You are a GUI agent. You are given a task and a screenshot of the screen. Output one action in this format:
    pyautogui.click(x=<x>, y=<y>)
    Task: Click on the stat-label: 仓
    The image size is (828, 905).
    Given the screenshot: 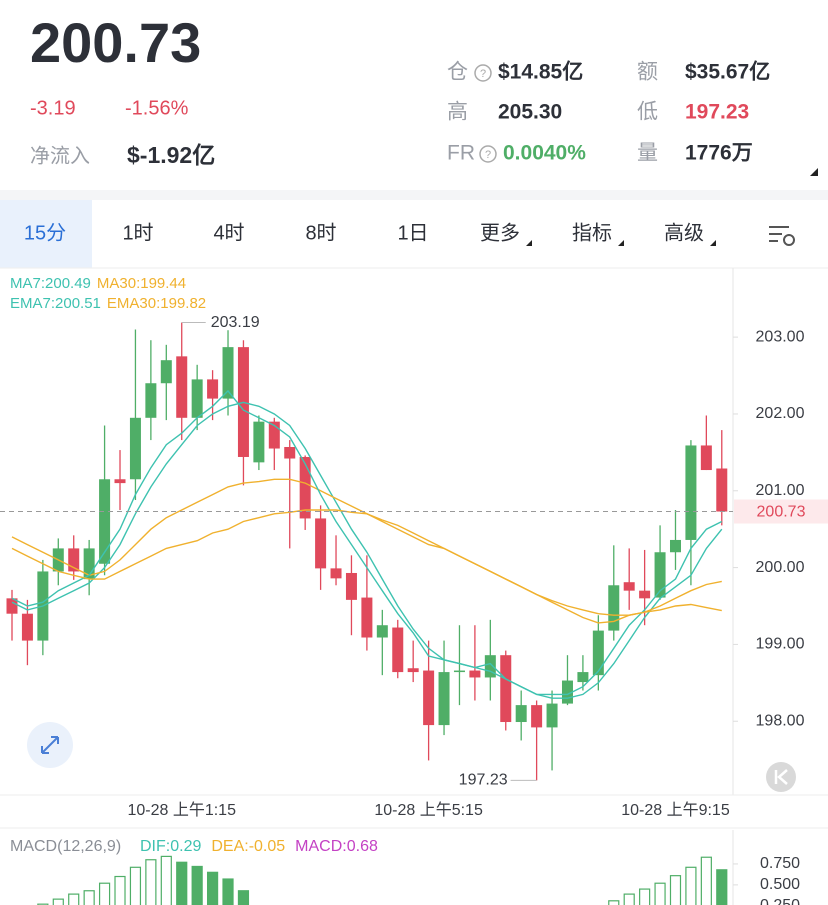 What is the action you would take?
    pyautogui.click(x=457, y=72)
    